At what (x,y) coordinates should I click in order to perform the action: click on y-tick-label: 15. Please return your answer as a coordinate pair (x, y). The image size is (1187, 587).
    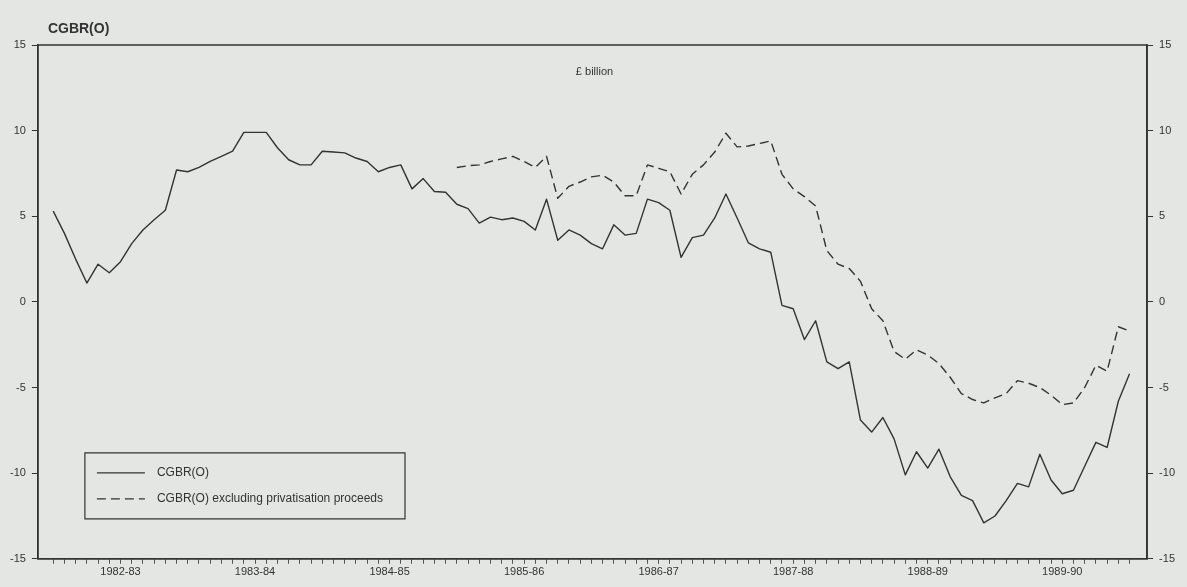
    Looking at the image, I should click on (19, 44).